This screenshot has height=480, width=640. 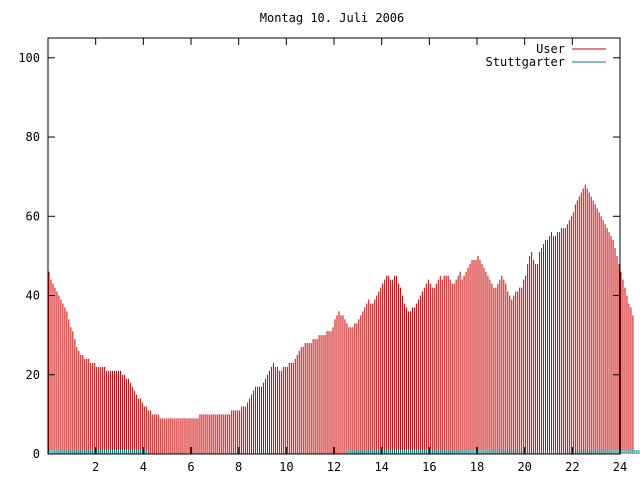 What do you see at coordinates (33, 375) in the screenshot?
I see `y-tick-label: 20` at bounding box center [33, 375].